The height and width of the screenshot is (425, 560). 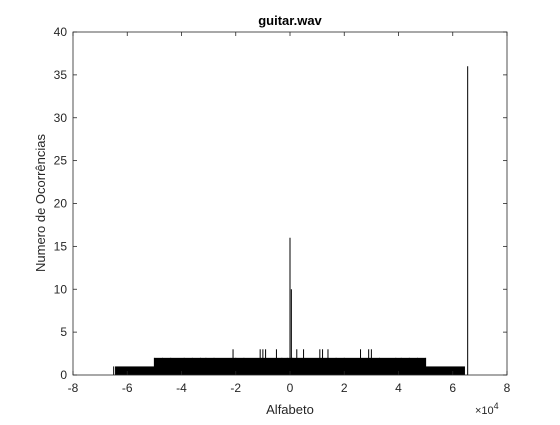 What do you see at coordinates (40, 203) in the screenshot?
I see `y-axis-title: Numero de Ocorrências` at bounding box center [40, 203].